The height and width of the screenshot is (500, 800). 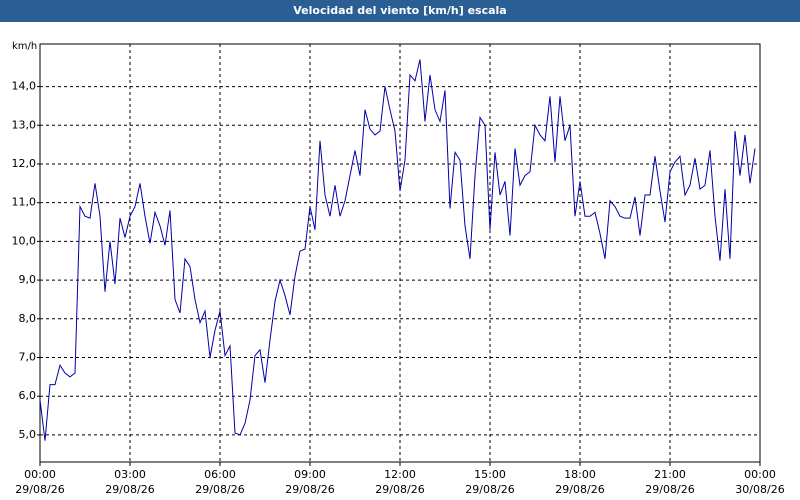 What do you see at coordinates (28, 318) in the screenshot?
I see `y-tick-label: 8,0` at bounding box center [28, 318].